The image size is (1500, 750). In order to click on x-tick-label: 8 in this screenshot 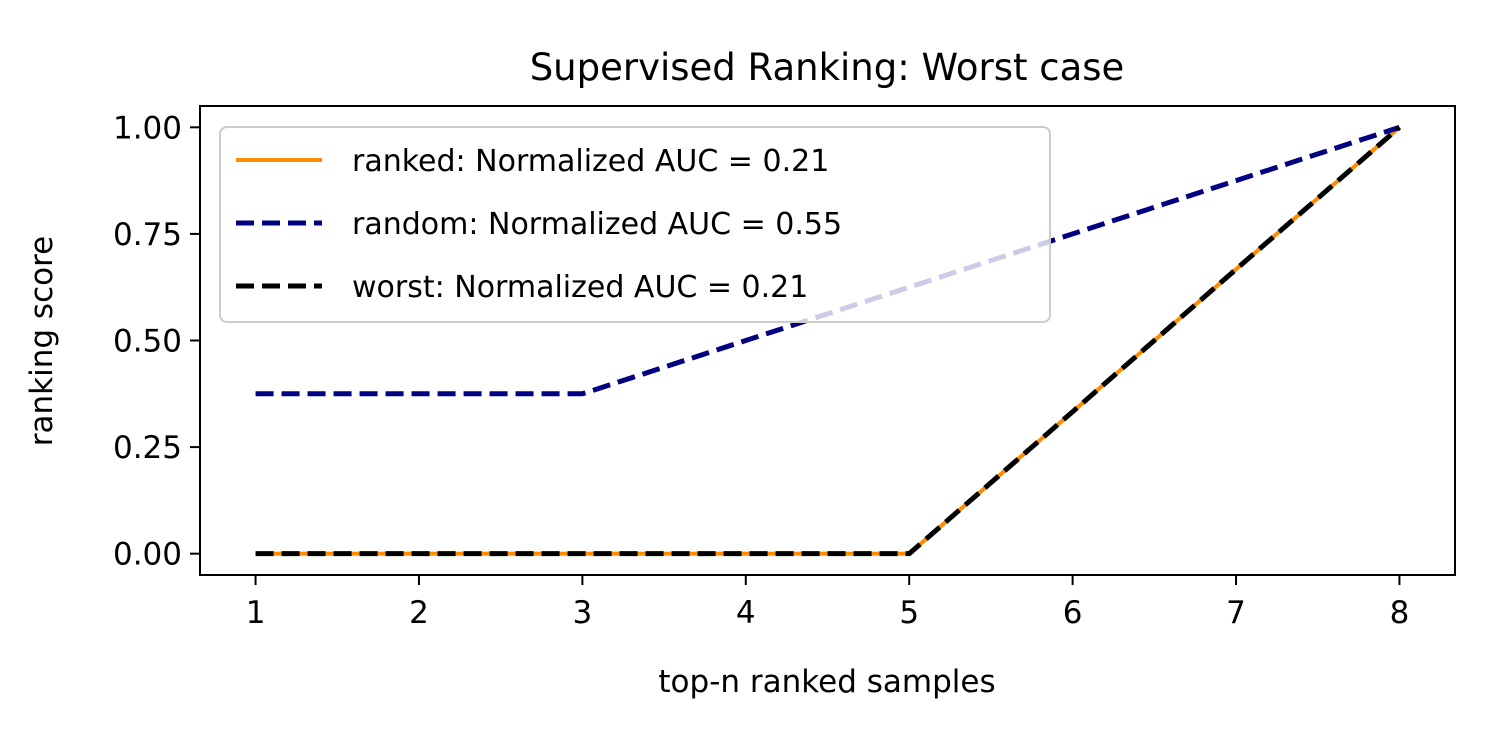, I will do `click(1400, 613)`.